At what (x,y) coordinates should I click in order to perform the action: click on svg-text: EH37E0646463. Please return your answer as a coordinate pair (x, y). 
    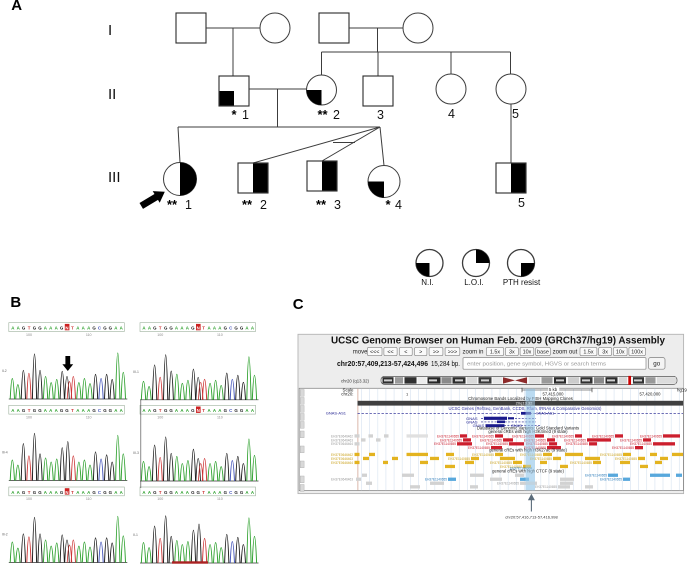
    Looking at the image, I should click on (342, 459).